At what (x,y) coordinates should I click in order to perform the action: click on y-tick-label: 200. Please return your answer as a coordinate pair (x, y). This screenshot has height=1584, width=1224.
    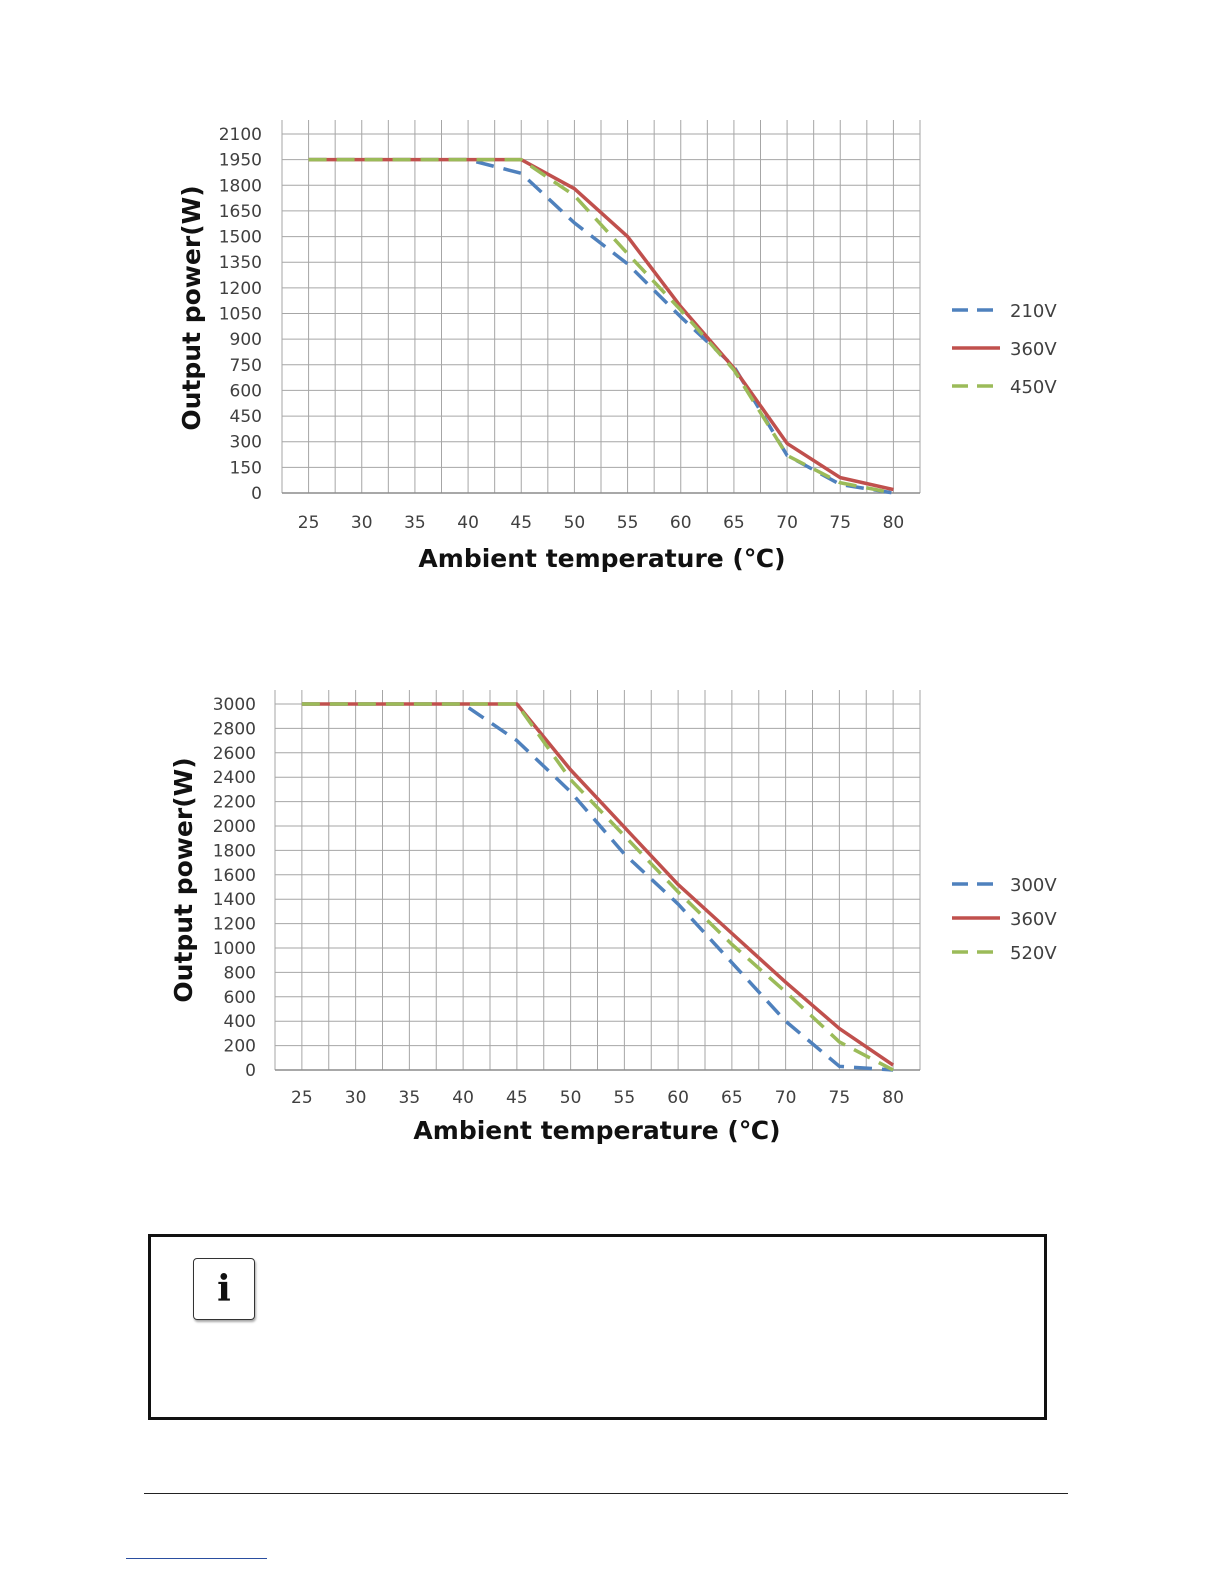
    Looking at the image, I should click on (240, 1047).